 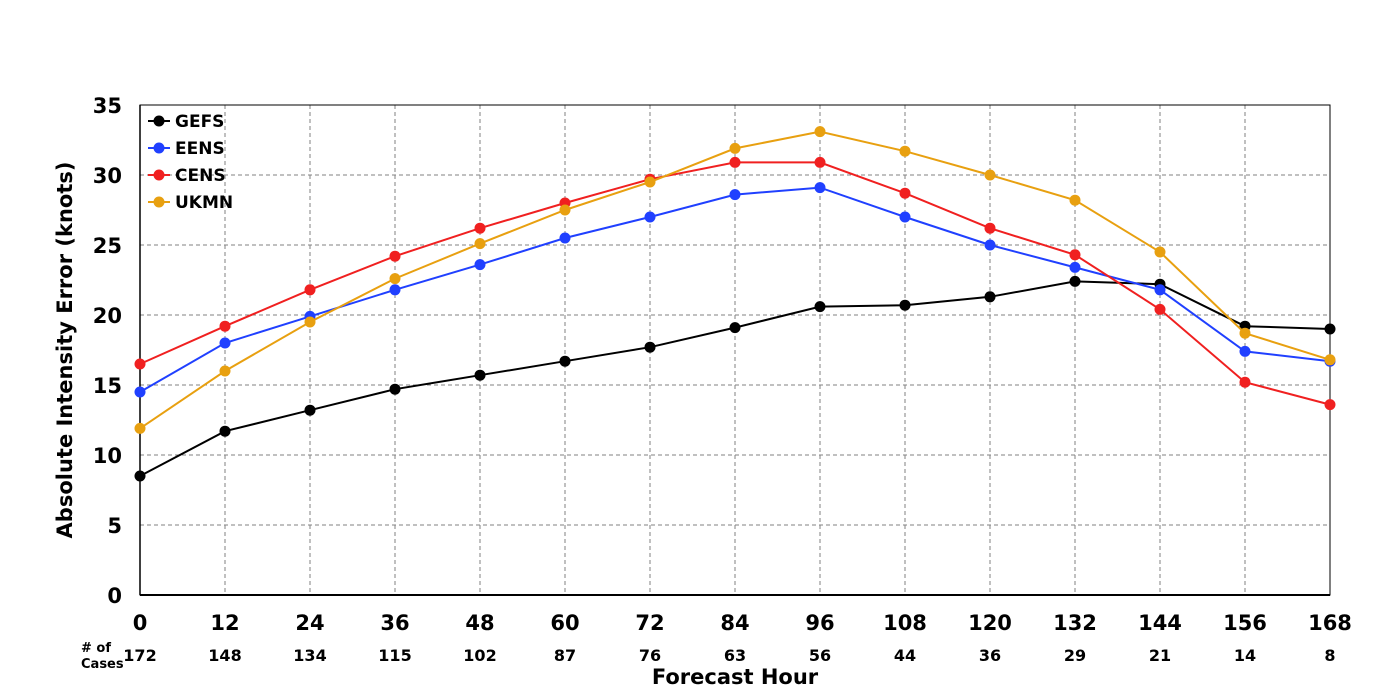 What do you see at coordinates (107, 386) in the screenshot?
I see `y-tick-label: 15` at bounding box center [107, 386].